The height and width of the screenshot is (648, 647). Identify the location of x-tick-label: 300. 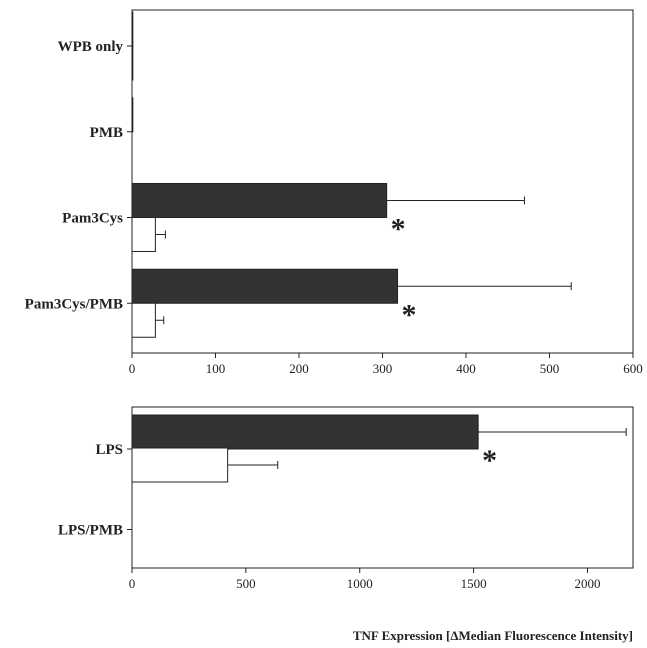
(383, 368).